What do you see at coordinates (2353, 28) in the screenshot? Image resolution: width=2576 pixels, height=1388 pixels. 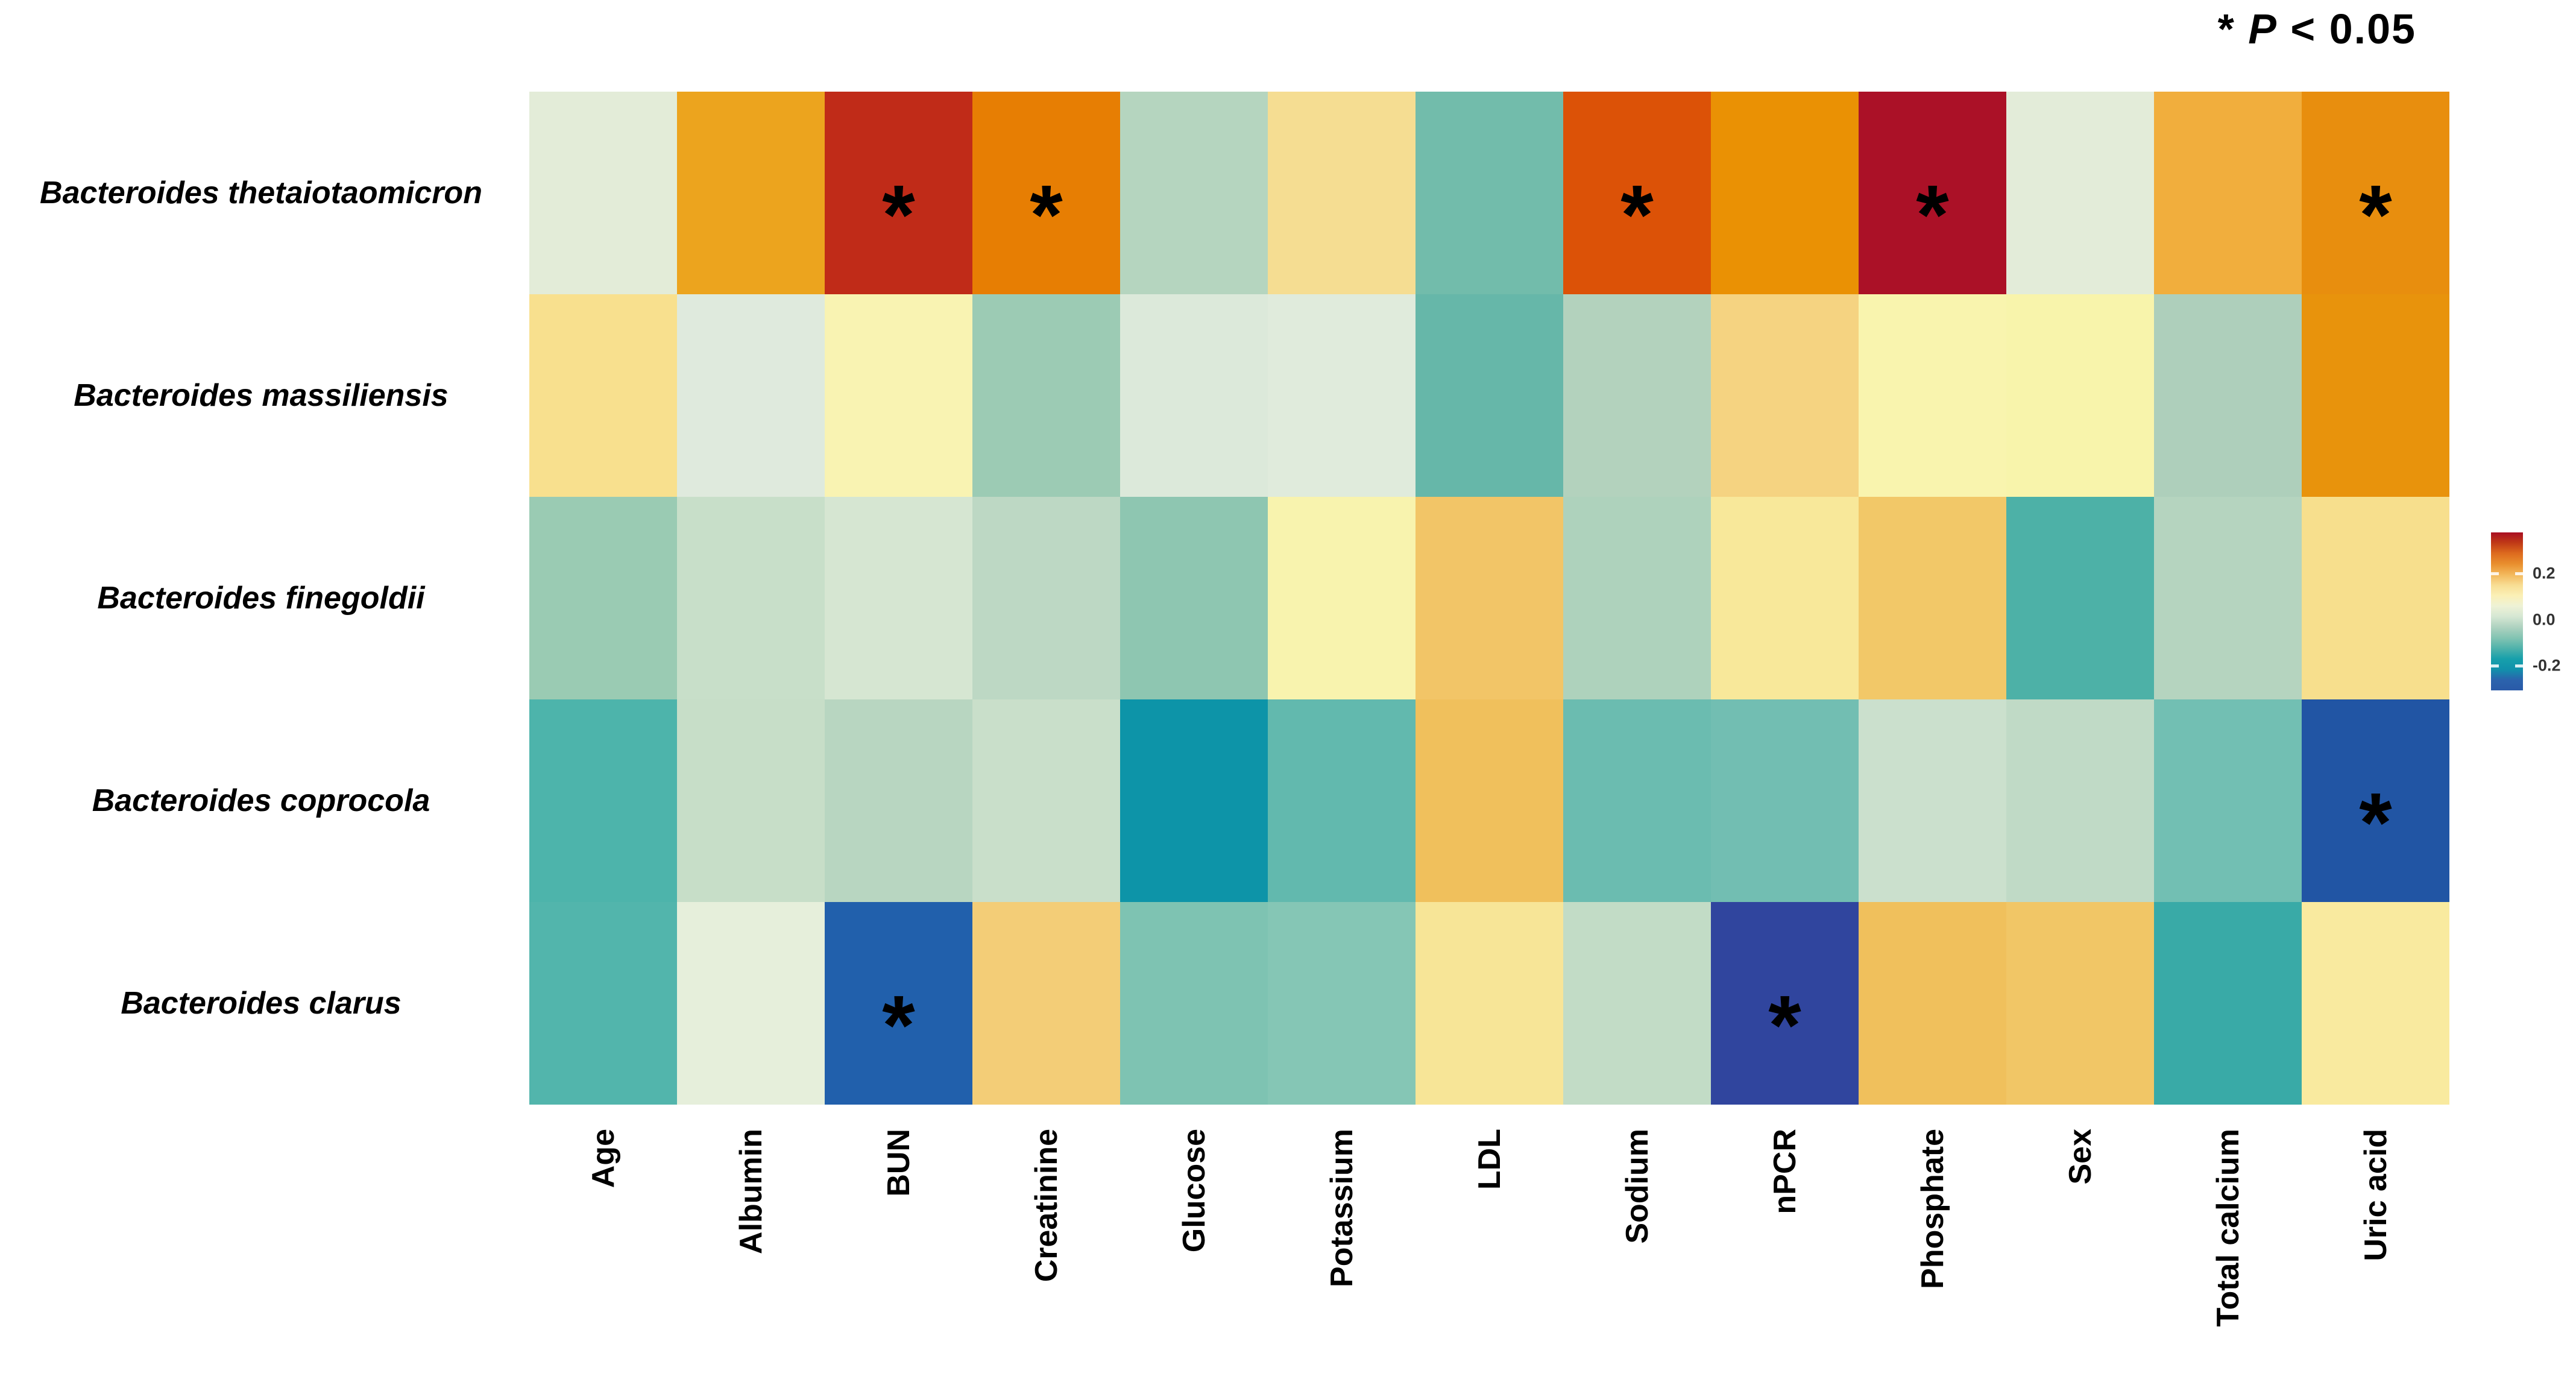 I see `significance-note-comparison: < 0.05` at bounding box center [2353, 28].